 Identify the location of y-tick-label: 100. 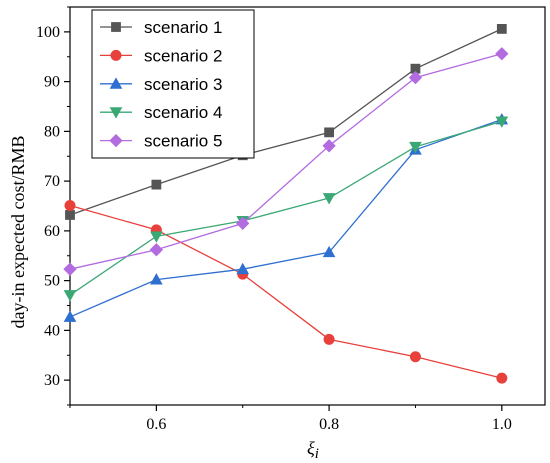
(48, 32).